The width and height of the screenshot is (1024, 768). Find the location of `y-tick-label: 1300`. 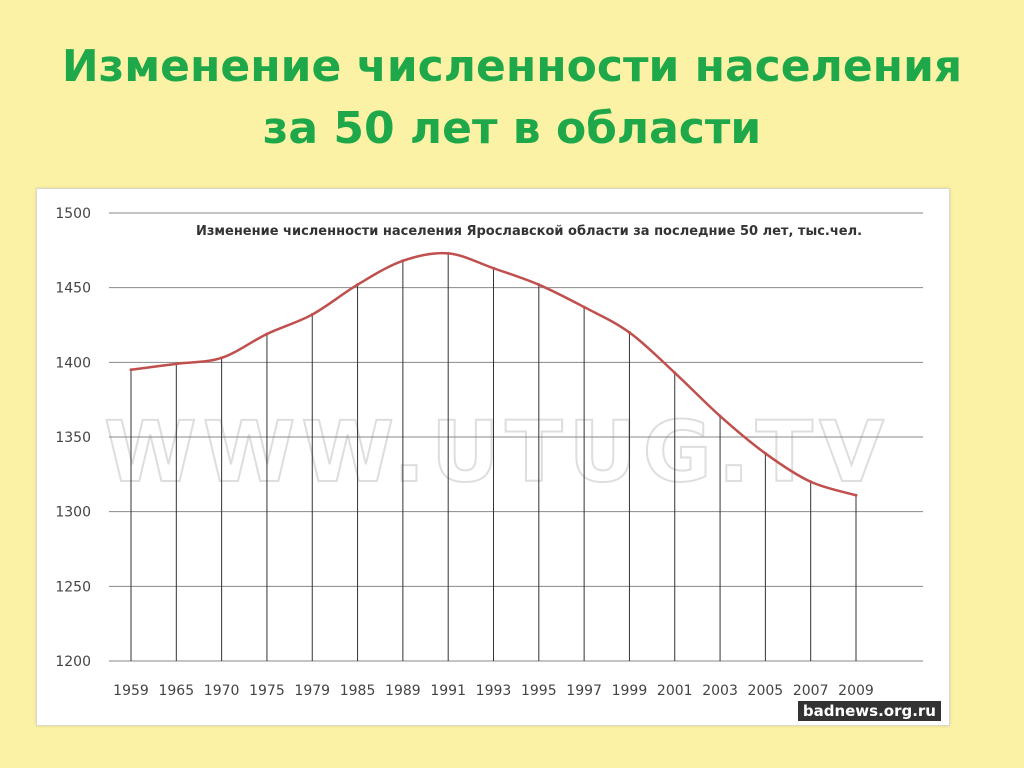

y-tick-label: 1300 is located at coordinates (73, 513).